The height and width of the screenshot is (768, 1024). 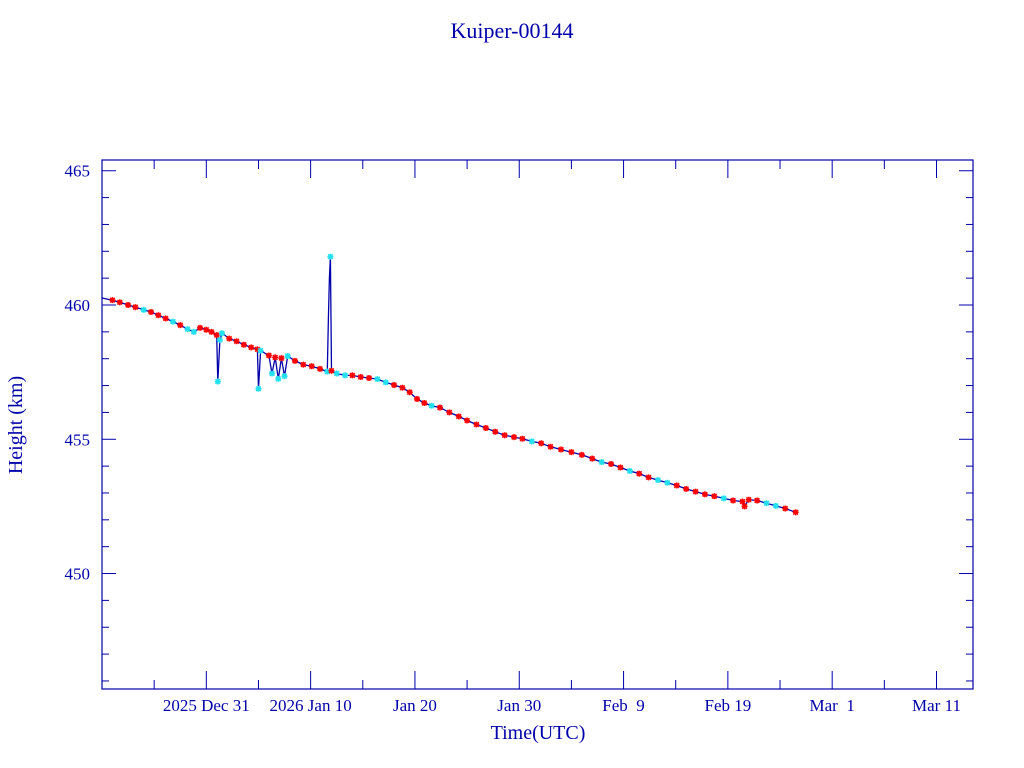 I want to click on x-axis-label: Time(UTC), so click(x=538, y=733).